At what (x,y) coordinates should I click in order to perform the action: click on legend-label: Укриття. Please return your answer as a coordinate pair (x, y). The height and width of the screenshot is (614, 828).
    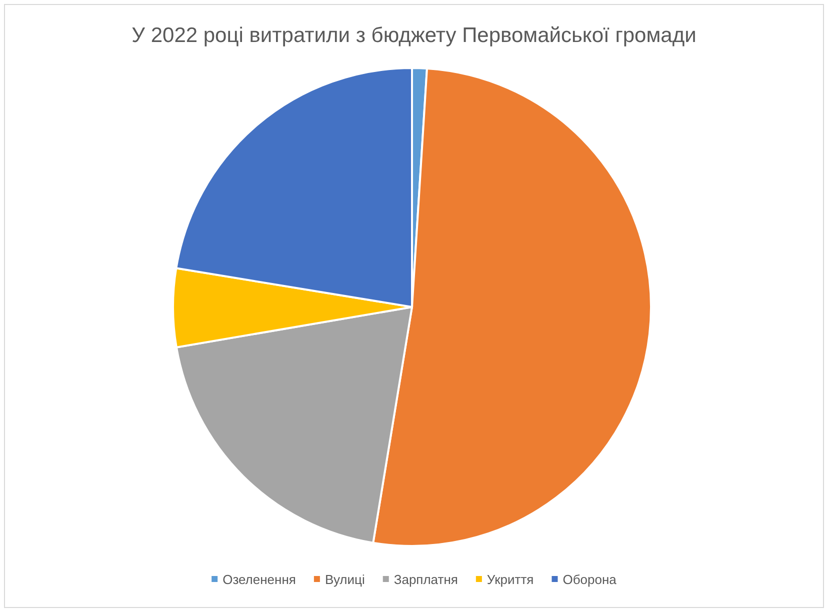
    Looking at the image, I should click on (510, 579).